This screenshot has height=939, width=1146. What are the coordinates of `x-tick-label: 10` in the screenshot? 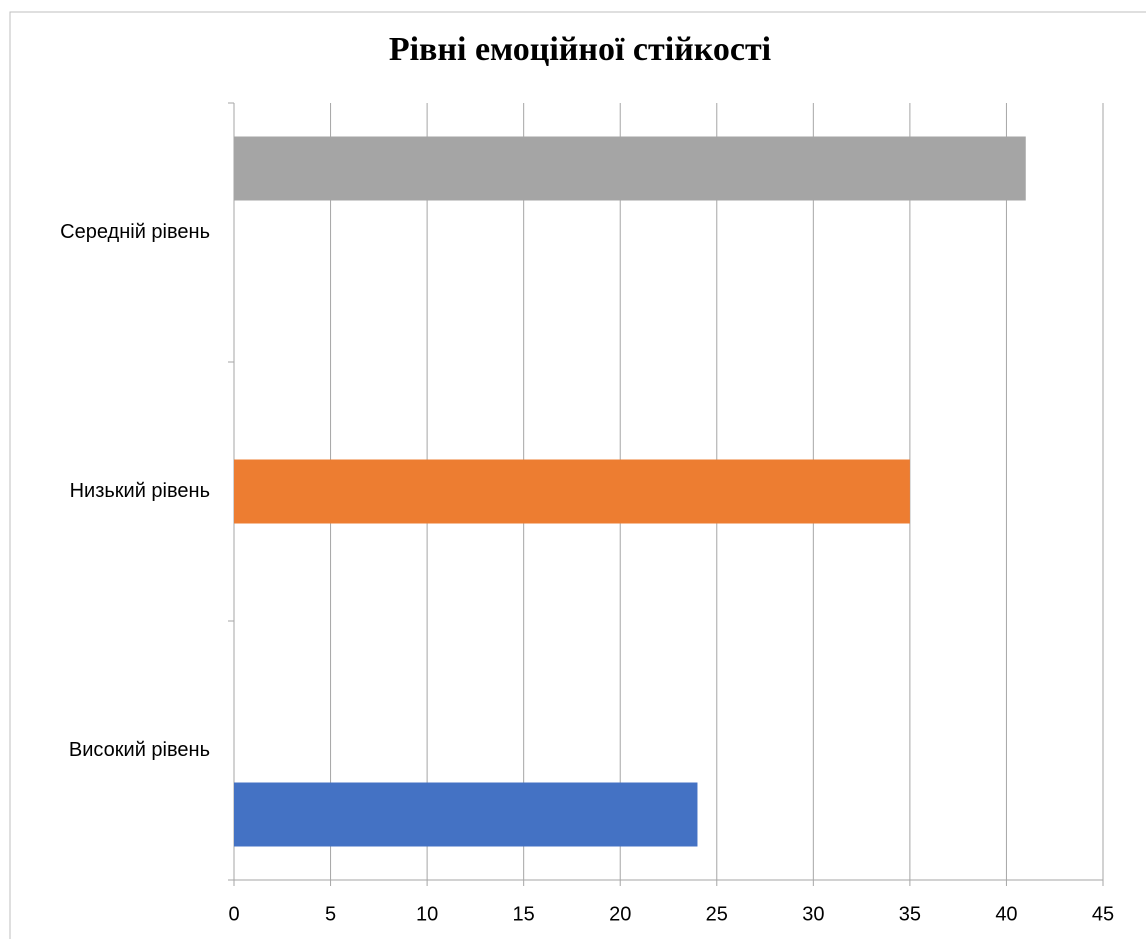 It's located at (427, 914).